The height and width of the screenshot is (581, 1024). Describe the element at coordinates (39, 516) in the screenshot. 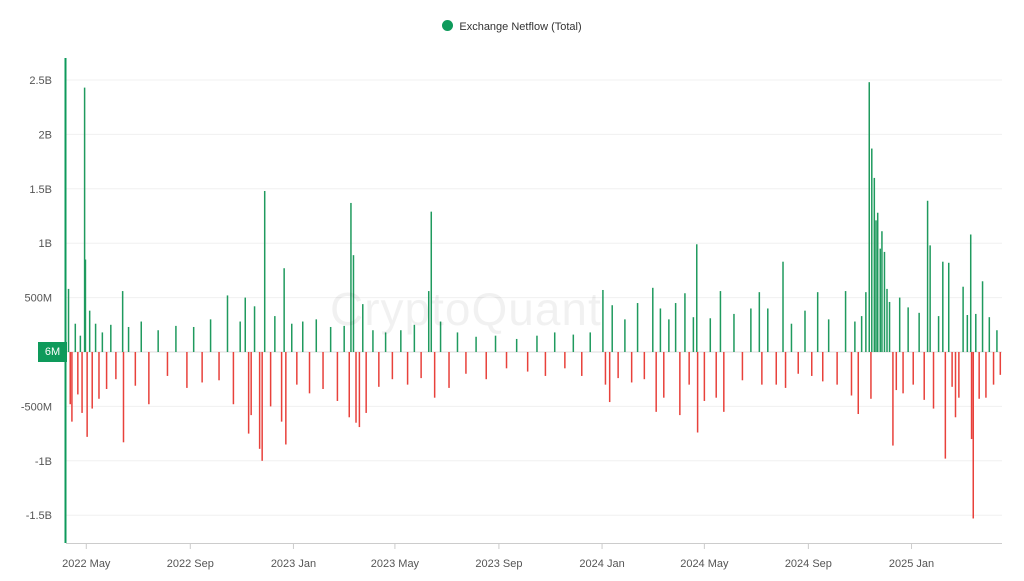

I see `y-tick-label: -1.5B` at that location.